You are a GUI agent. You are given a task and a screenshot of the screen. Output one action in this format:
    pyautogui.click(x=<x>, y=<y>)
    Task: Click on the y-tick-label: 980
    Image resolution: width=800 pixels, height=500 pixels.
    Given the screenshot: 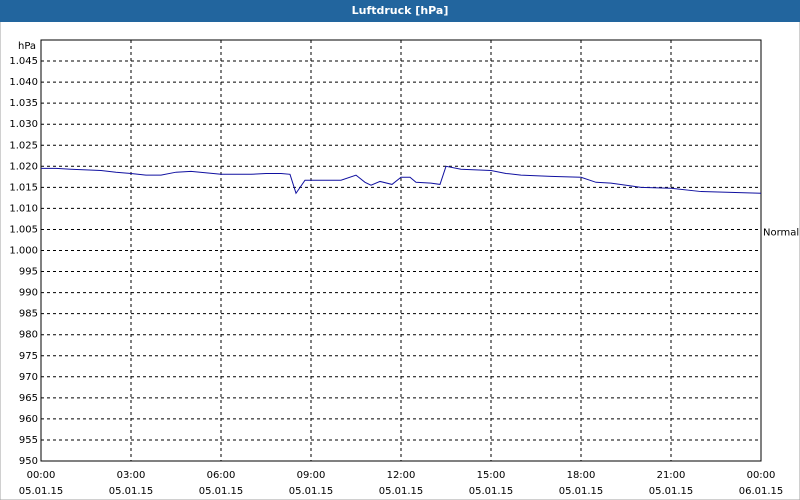 What is the action you would take?
    pyautogui.click(x=28, y=335)
    